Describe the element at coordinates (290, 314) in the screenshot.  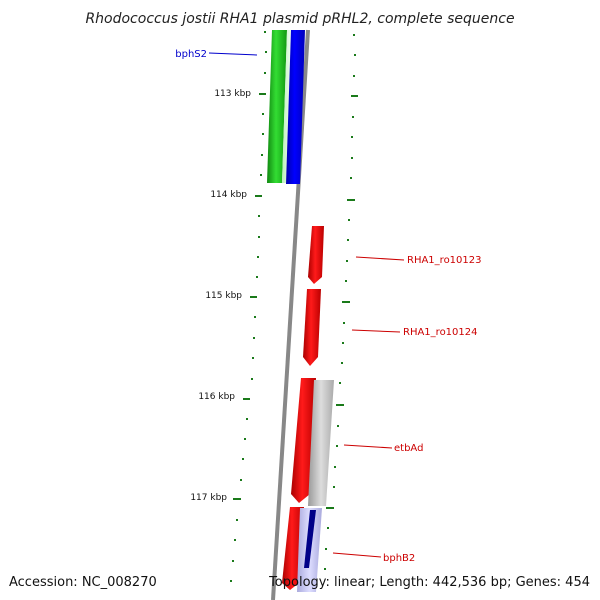
I see `sequence-backbone` at that location.